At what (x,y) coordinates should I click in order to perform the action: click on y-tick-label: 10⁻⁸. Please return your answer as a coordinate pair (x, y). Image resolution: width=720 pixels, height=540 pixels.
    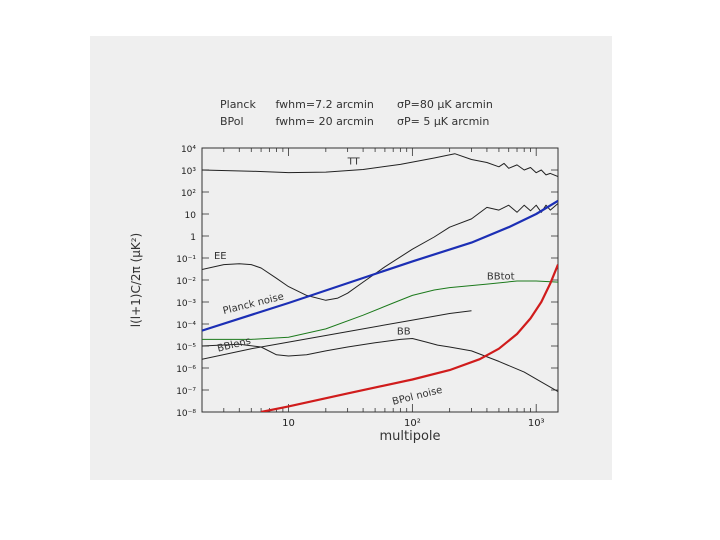
    Looking at the image, I should click on (186, 414).